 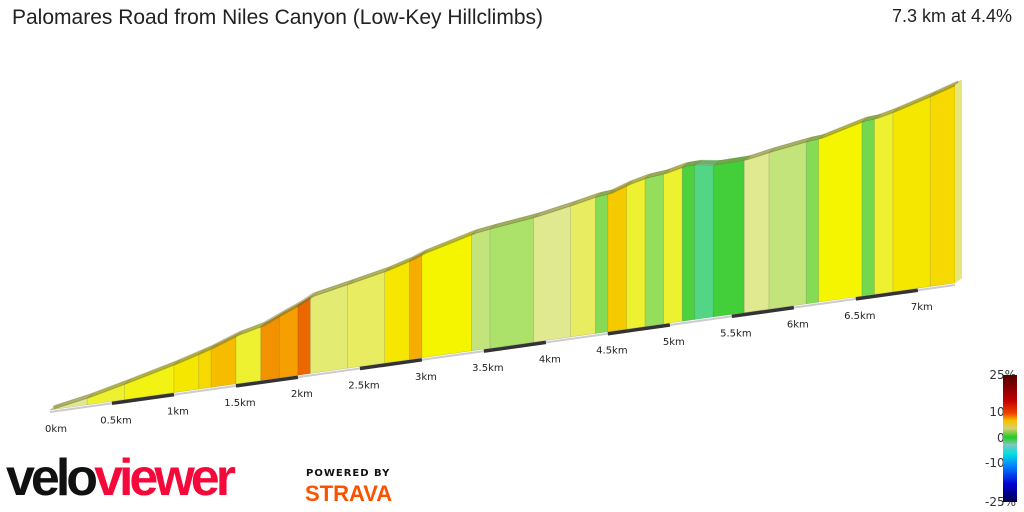 I want to click on x-tick-label: 1km, so click(x=178, y=412).